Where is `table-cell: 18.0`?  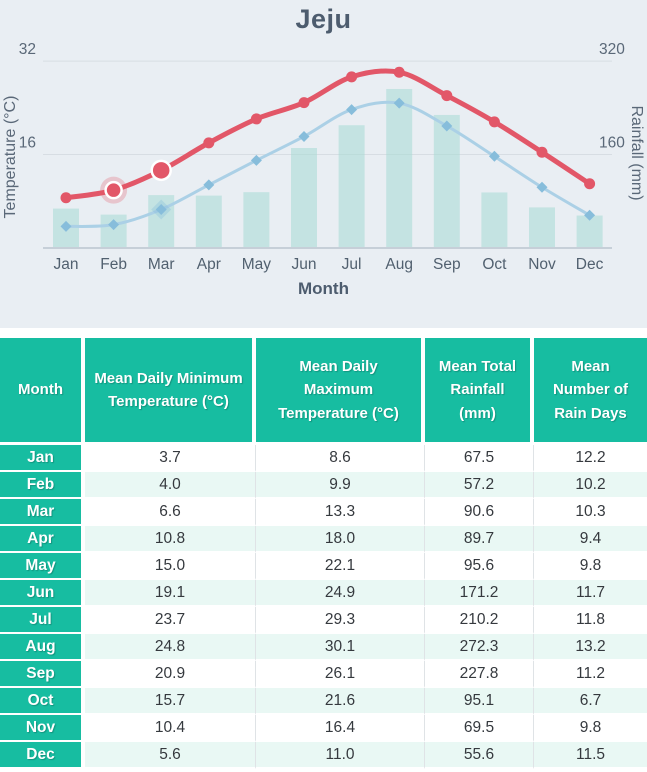
table-cell: 18.0 is located at coordinates (340, 539).